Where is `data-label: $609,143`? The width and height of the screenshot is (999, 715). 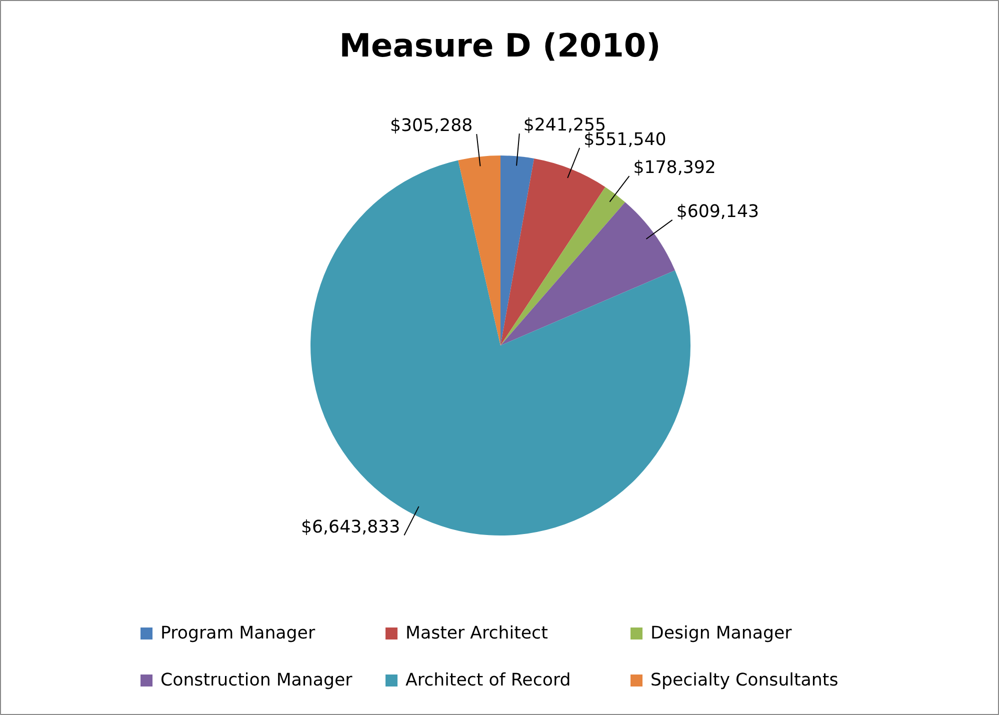 data-label: $609,143 is located at coordinates (718, 212).